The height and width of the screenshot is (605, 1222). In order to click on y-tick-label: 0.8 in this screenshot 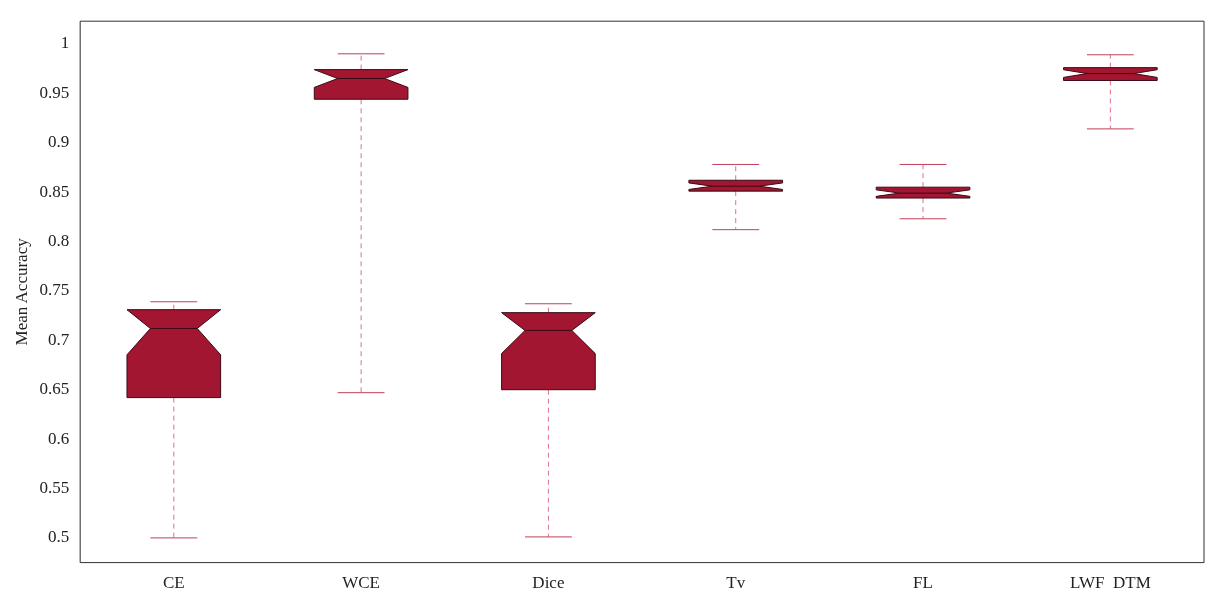, I will do `click(58, 240)`.